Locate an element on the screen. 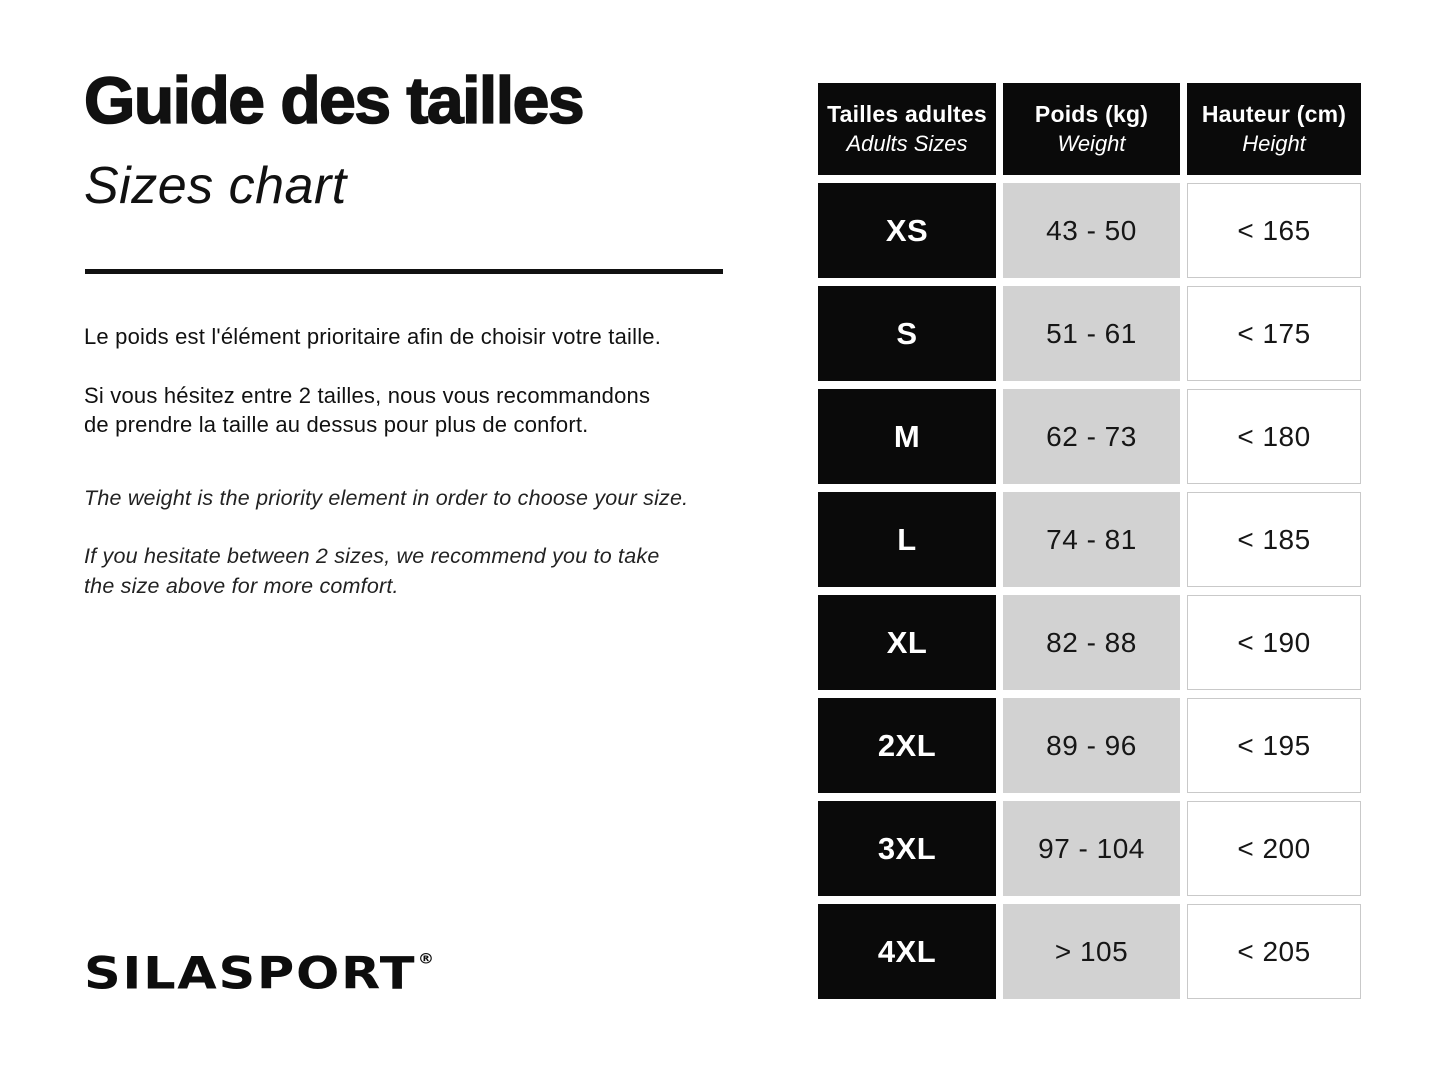 Image resolution: width=1445 pixels, height=1084 pixels. header-height-fr: Hauteur (cm) is located at coordinates (1274, 114).